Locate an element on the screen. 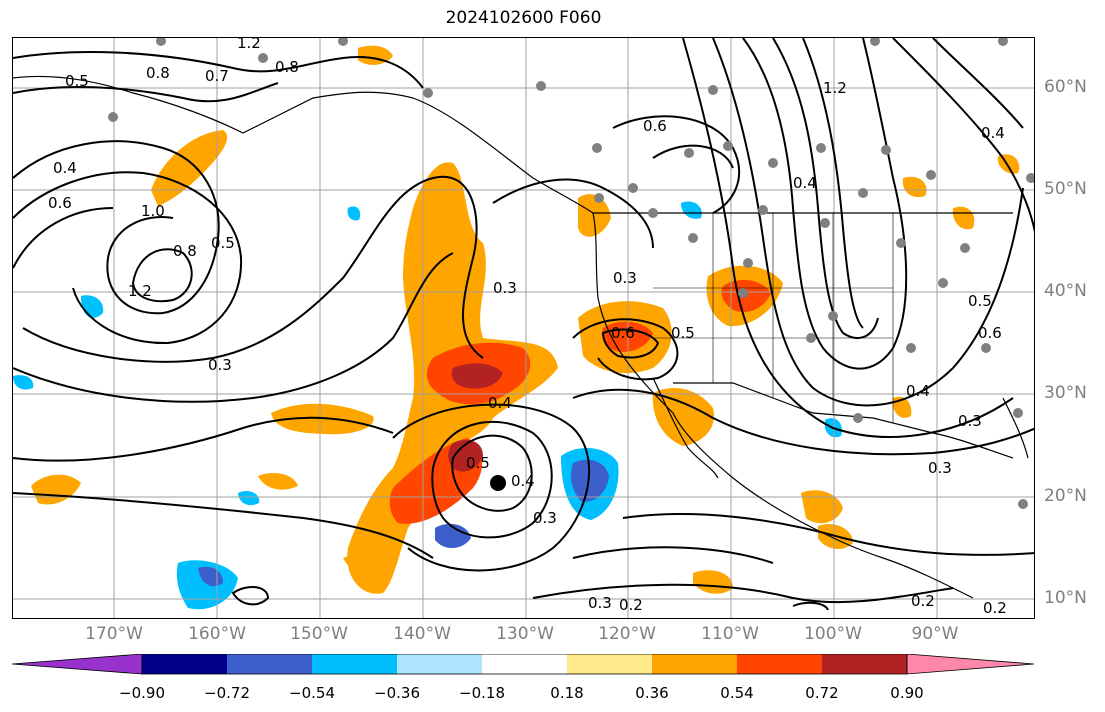 Image resolution: width=1105 pixels, height=712 pixels. storm-center-dot is located at coordinates (498, 483).